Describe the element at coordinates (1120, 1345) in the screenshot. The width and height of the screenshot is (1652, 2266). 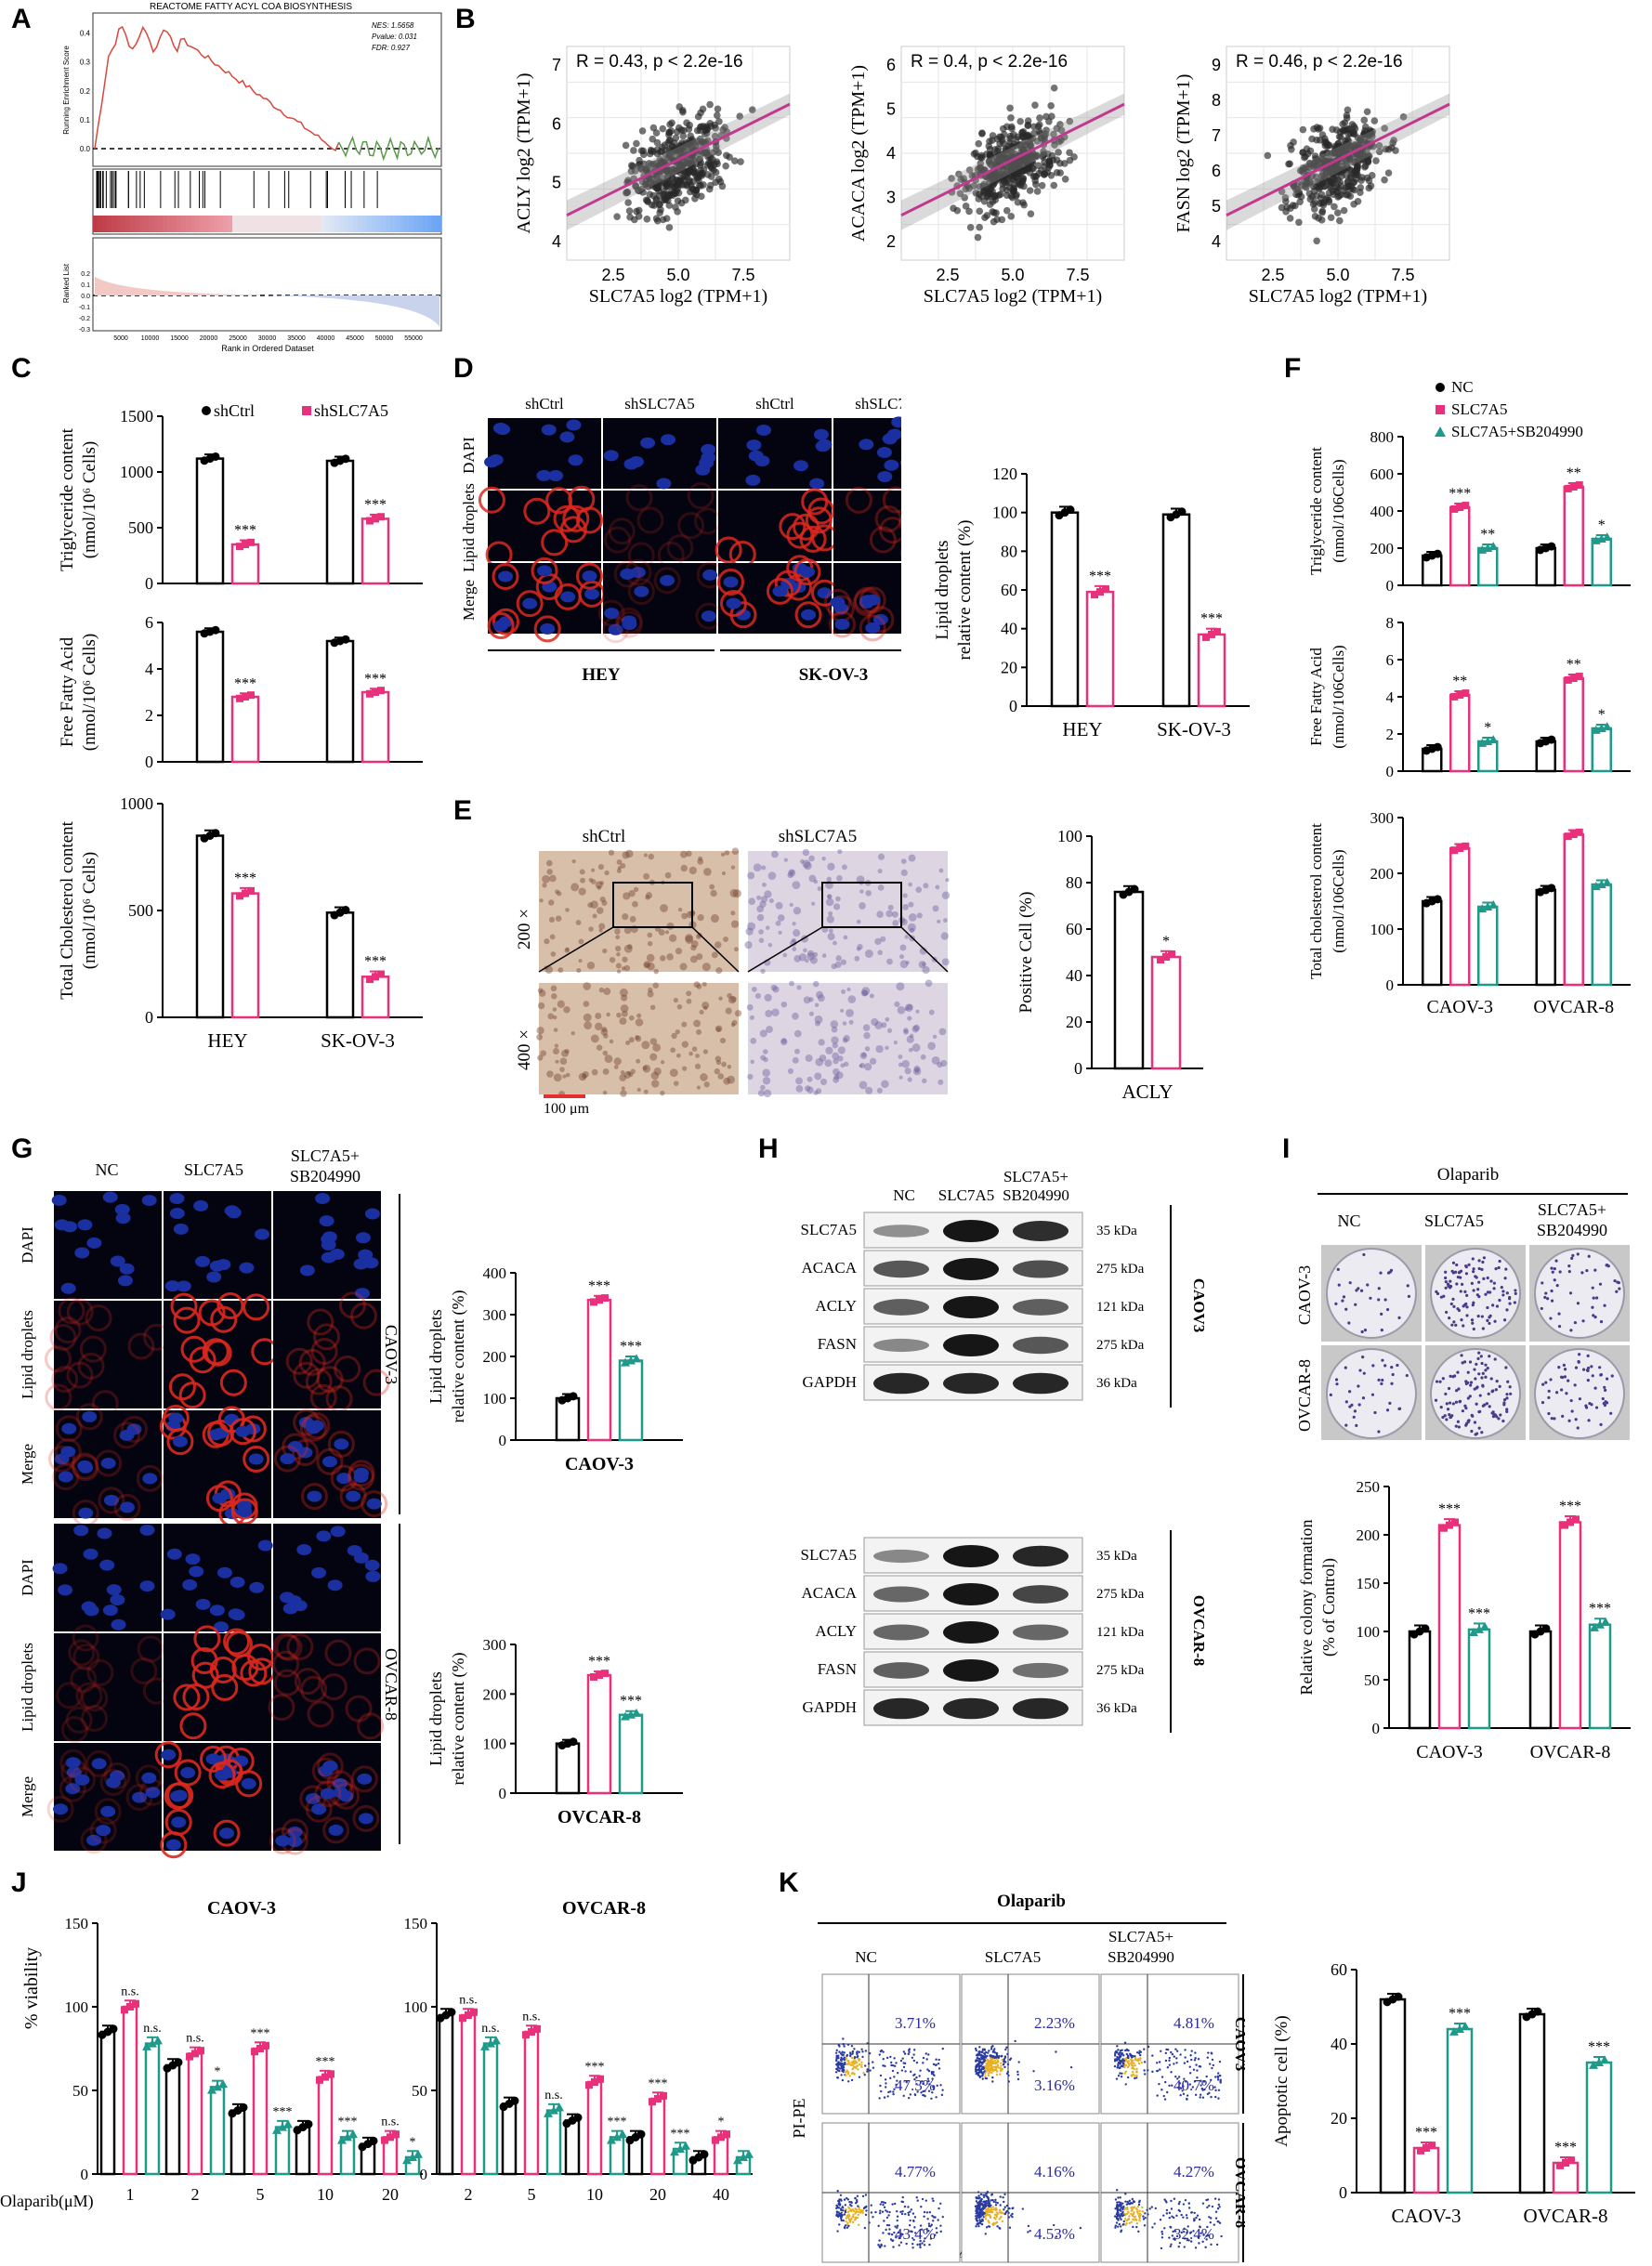
I see `kda-label: 275 kDa` at that location.